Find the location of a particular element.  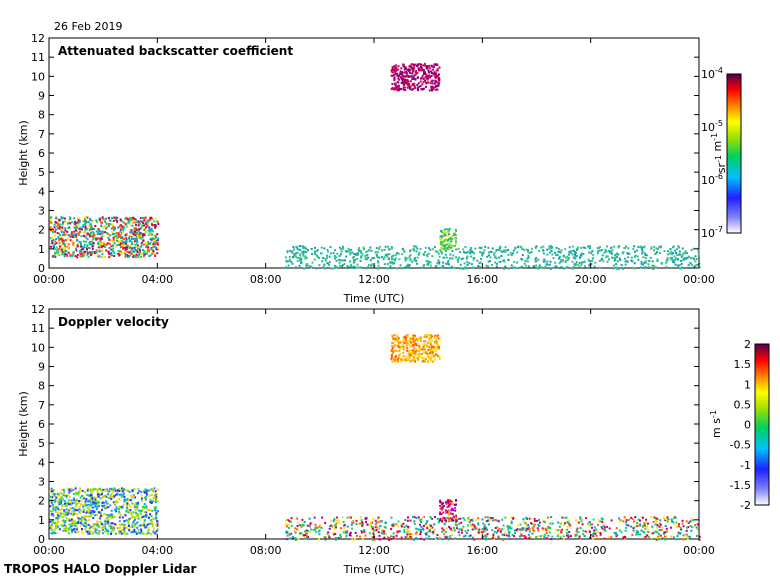

y-tick-label: 4 is located at coordinates (41, 462).